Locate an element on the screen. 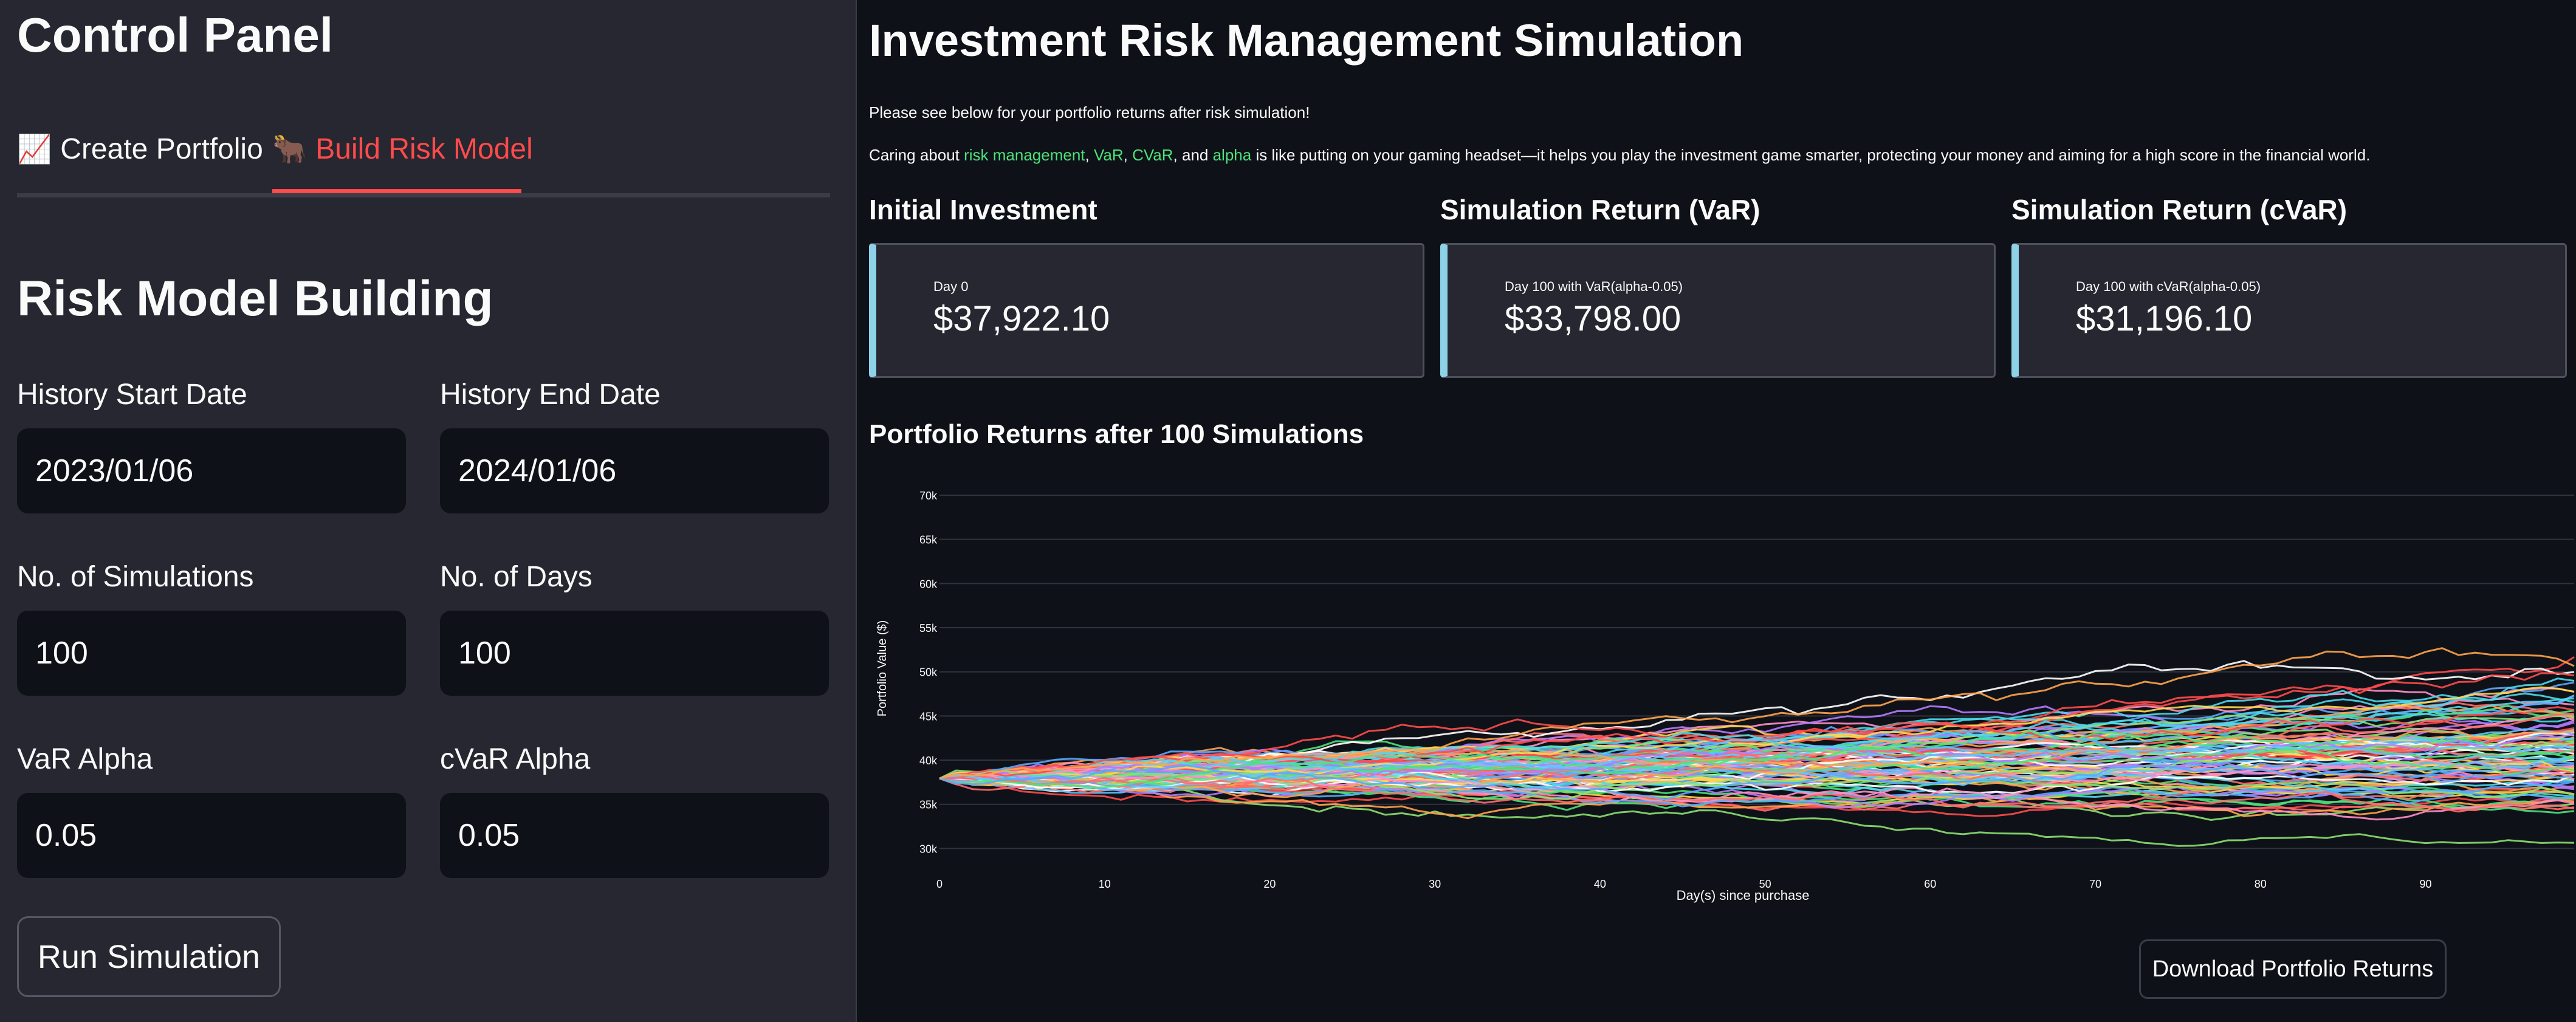  cvar-alpha-input: 0.05 is located at coordinates (634, 835).